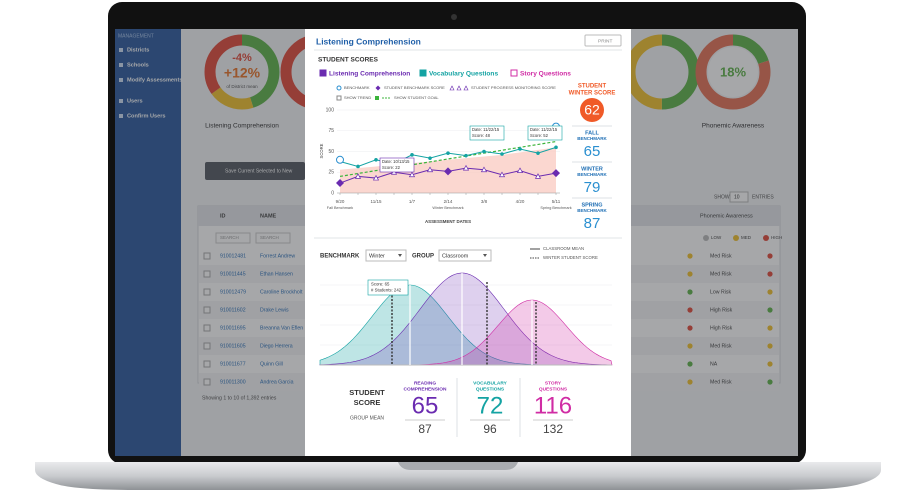 The image size is (916, 500). I want to click on student-id: 910011300, so click(233, 382).